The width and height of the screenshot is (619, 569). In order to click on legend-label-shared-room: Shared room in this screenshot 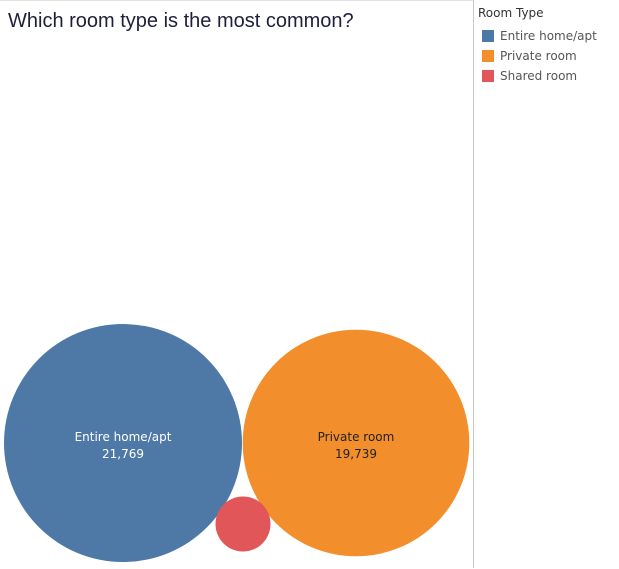, I will do `click(539, 76)`.